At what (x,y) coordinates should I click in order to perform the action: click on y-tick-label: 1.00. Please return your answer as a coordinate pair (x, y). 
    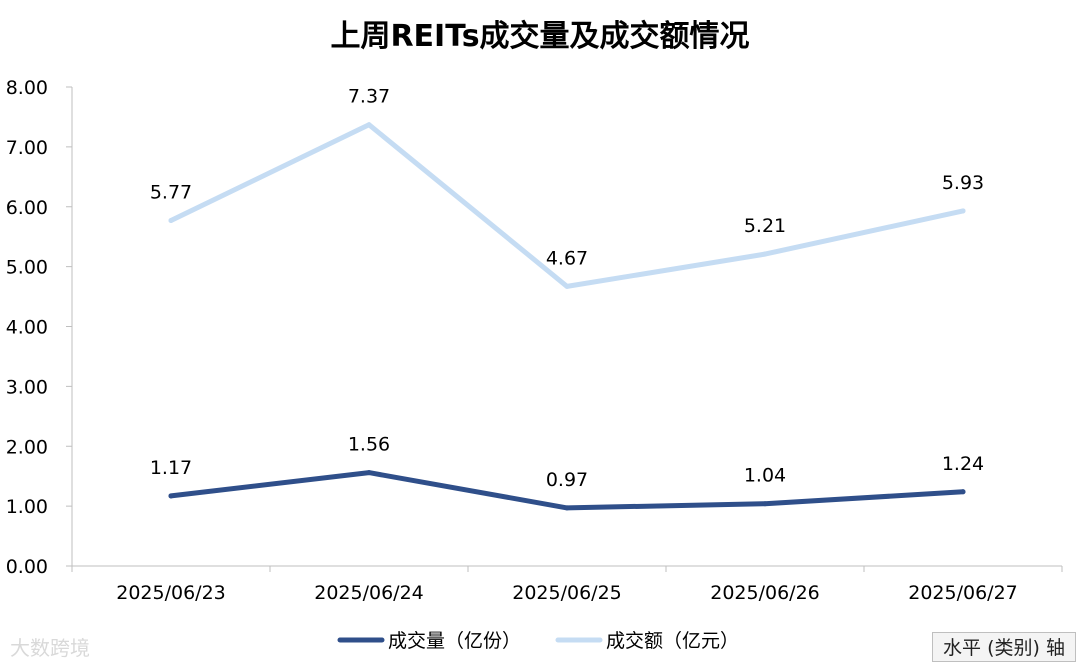
    Looking at the image, I should click on (27, 507).